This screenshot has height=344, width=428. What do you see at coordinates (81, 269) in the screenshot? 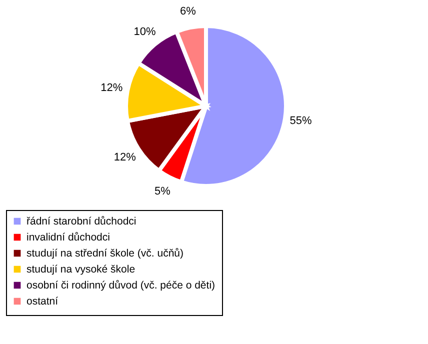
I see `legend-label: studují na vysoké škole` at bounding box center [81, 269].